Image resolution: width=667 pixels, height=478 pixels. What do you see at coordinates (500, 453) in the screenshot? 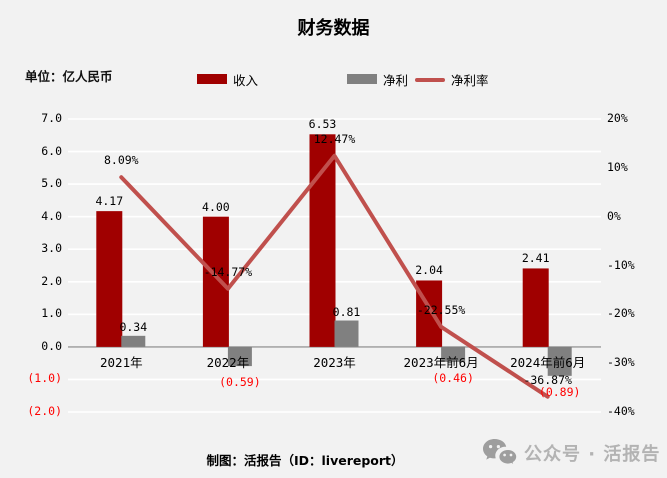
I see `wechat-icon` at bounding box center [500, 453].